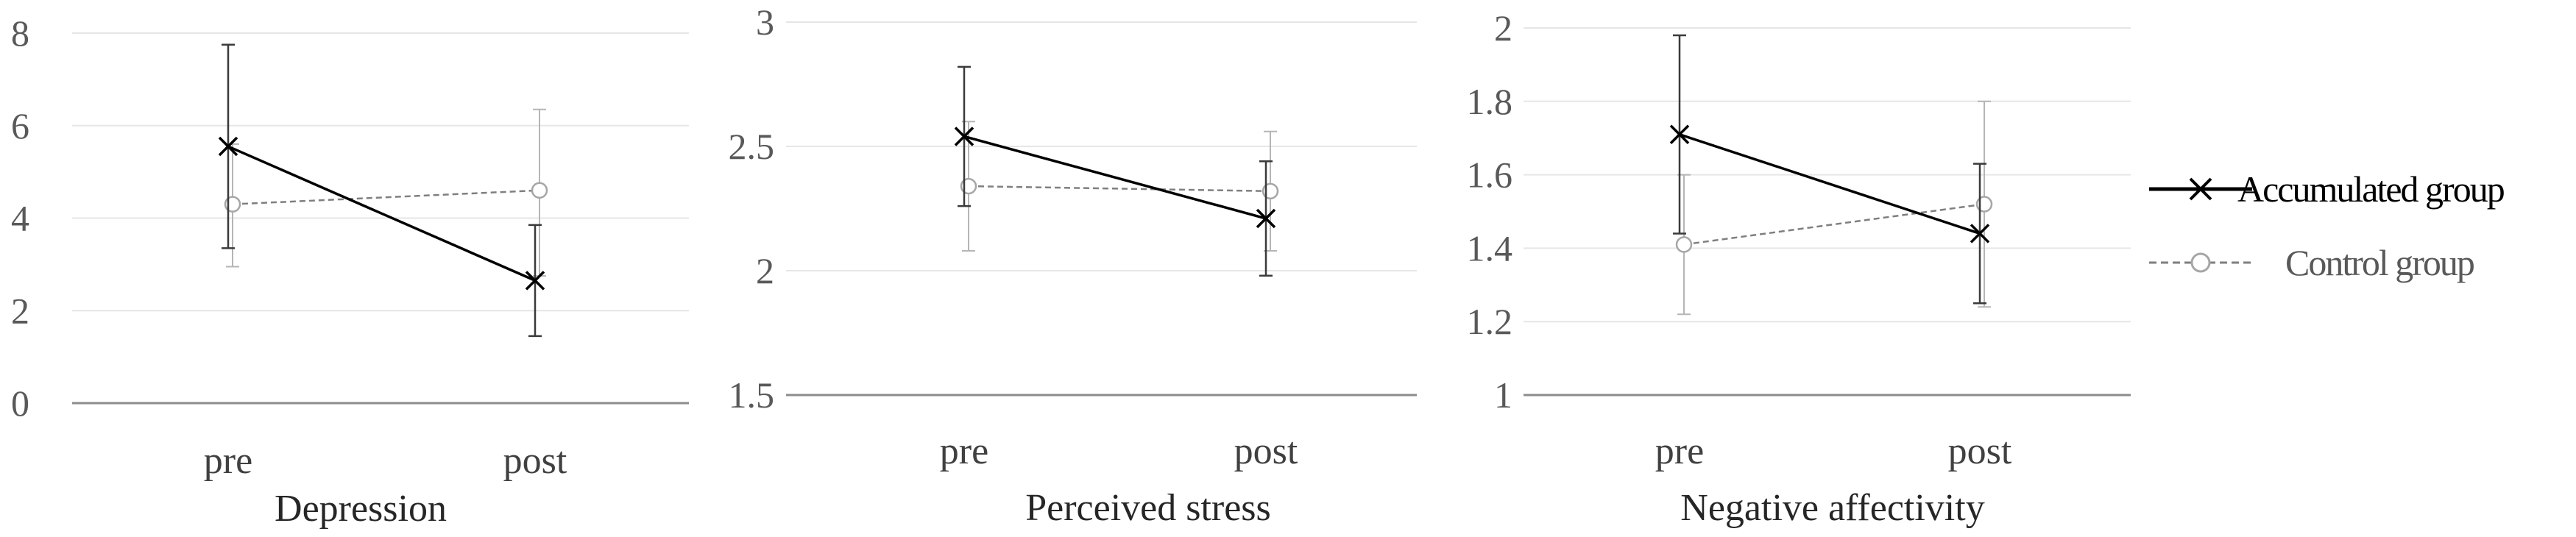 This screenshot has width=2576, height=537. What do you see at coordinates (1832, 508) in the screenshot?
I see `chart-title: Negative affectivity` at bounding box center [1832, 508].